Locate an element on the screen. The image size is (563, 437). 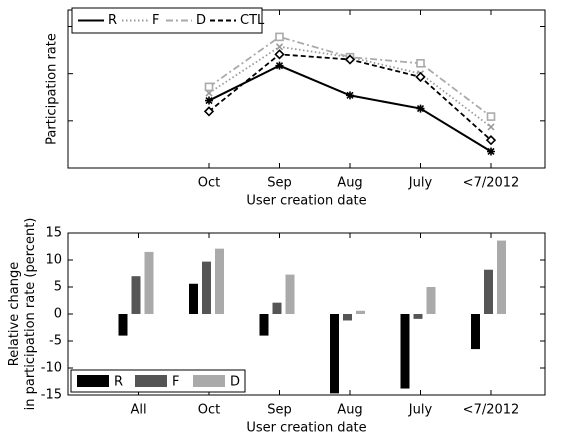
y-axis-label-line: Relative change is located at coordinates (14, 314).